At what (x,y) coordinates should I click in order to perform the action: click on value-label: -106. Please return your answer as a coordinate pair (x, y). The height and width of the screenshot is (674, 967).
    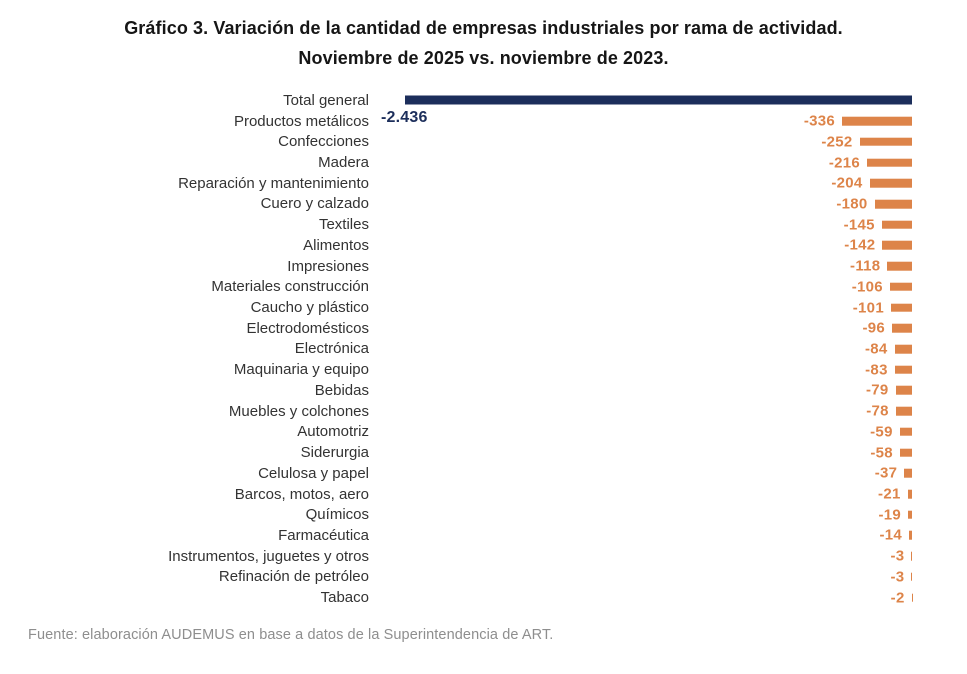
    Looking at the image, I should click on (867, 287).